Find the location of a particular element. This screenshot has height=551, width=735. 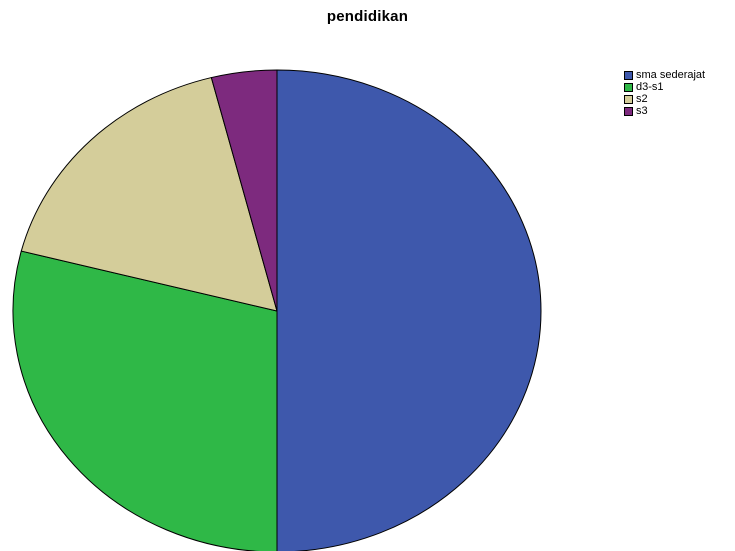

pie-slice-s3 is located at coordinates (244, 190).